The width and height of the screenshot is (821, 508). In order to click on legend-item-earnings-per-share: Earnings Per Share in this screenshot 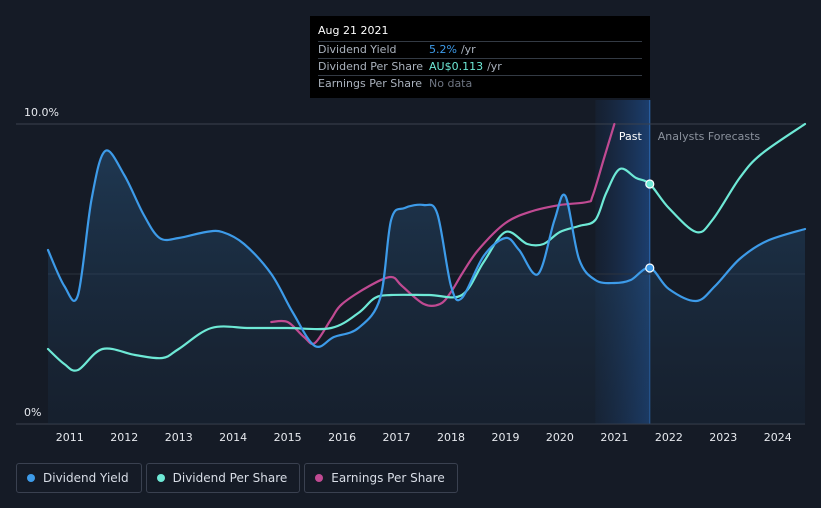, I will do `click(381, 478)`.